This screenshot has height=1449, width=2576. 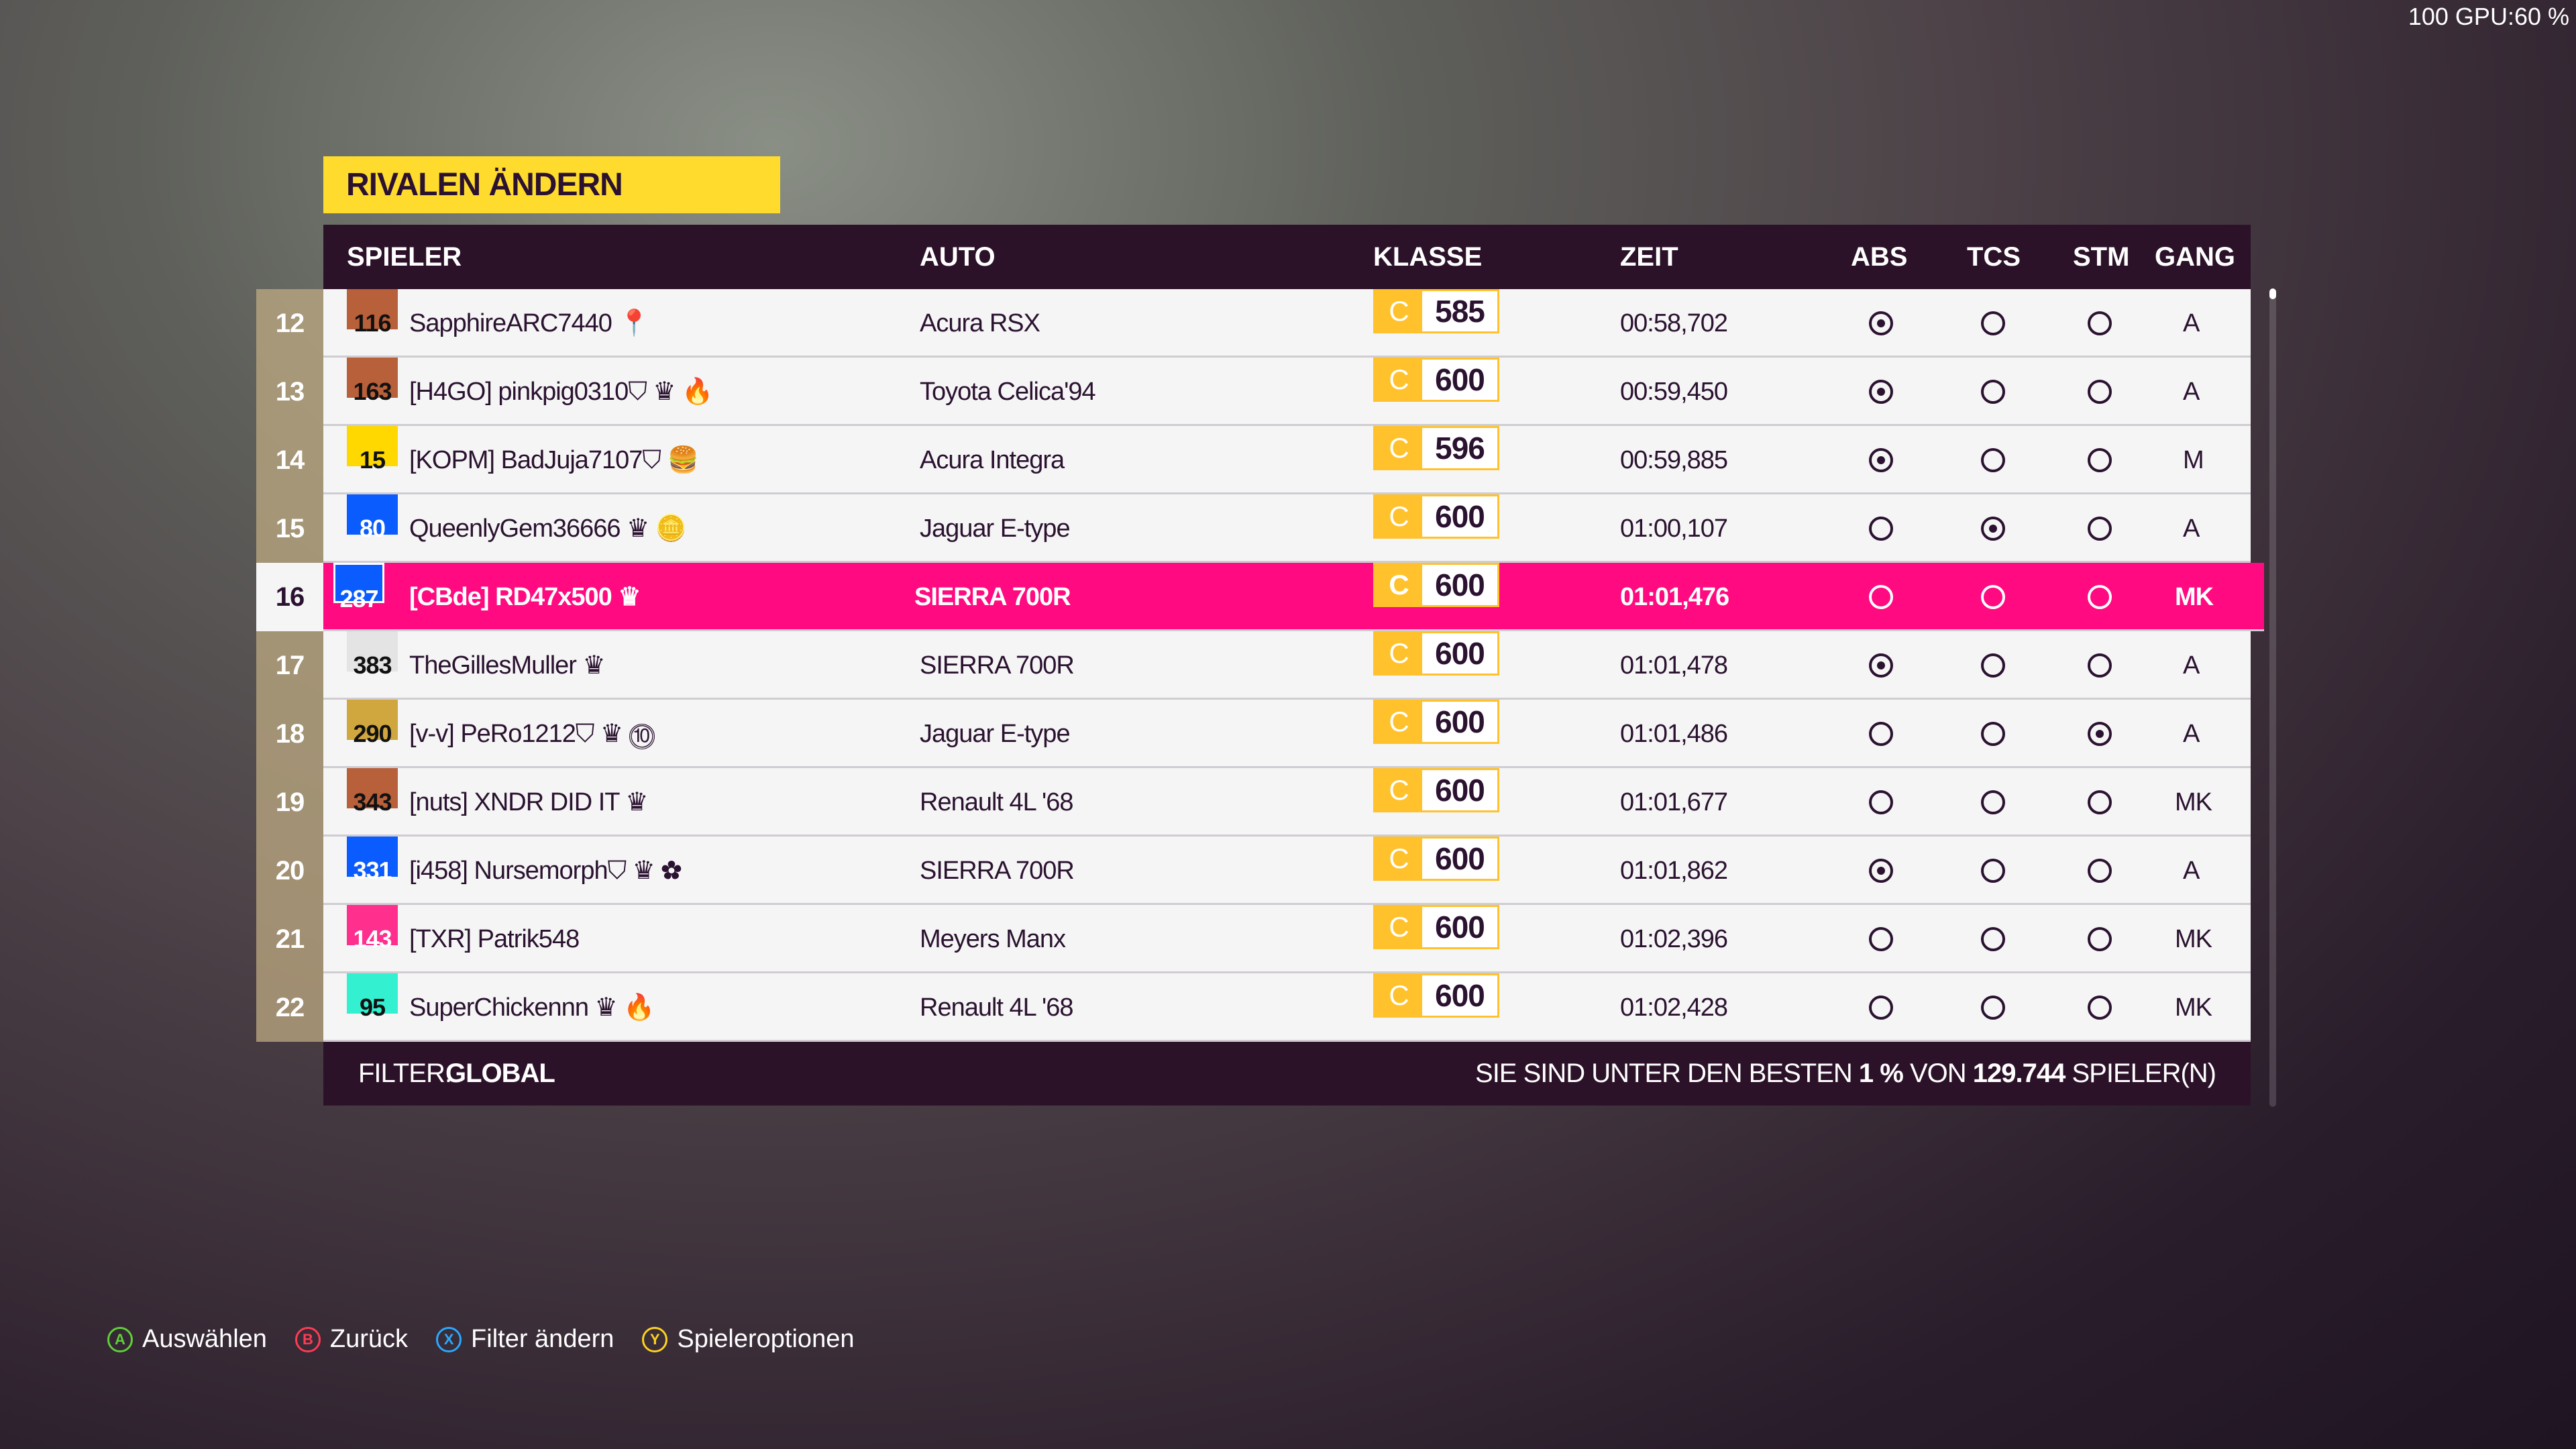 I want to click on player-name: [KOPM] BadJuja7107⛉ 🍔, so click(x=554, y=460).